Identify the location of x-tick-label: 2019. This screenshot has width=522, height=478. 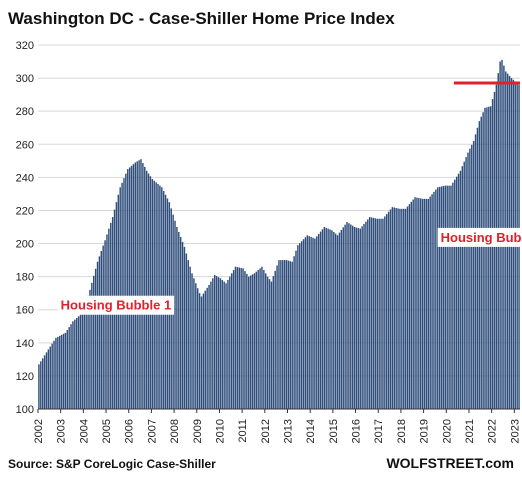
(425, 431).